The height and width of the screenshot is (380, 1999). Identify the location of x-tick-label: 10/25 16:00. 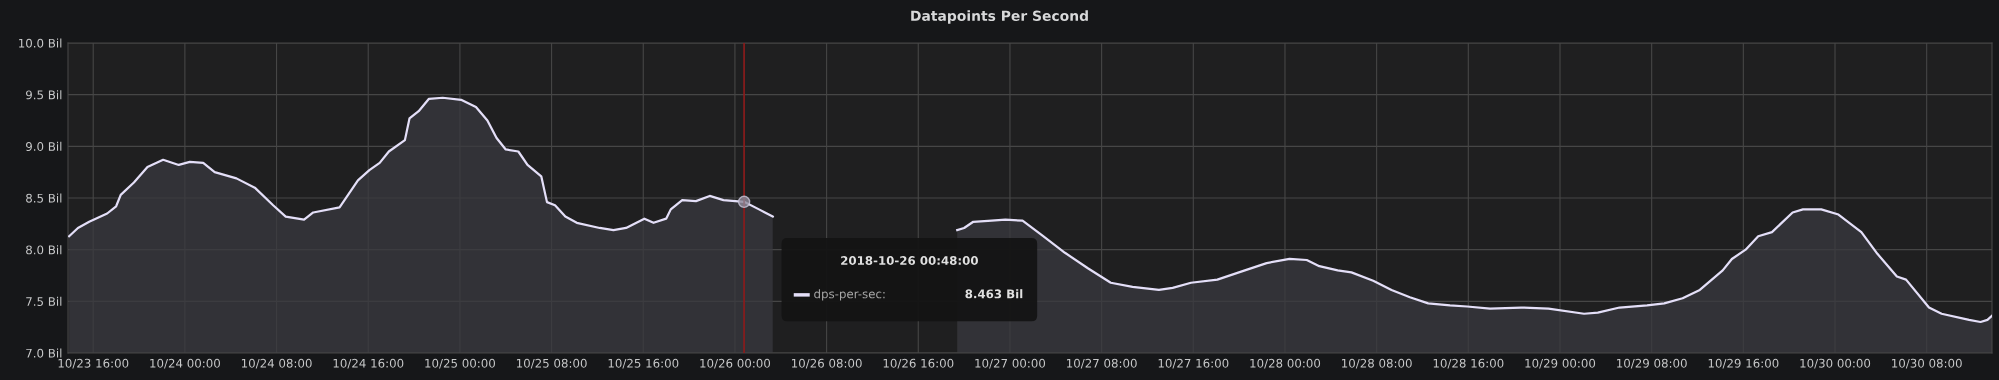
(643, 363).